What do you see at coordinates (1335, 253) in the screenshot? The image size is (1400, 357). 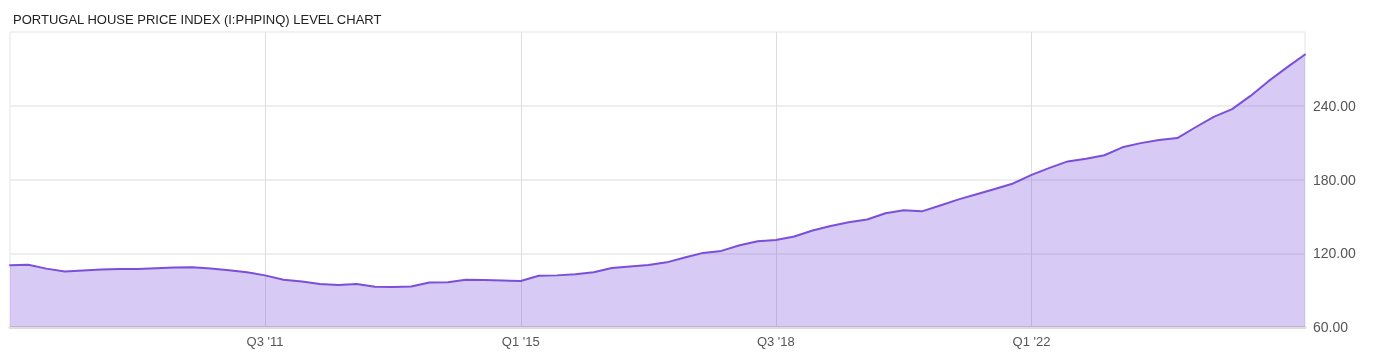 I see `y-tick-label: 120.00` at bounding box center [1335, 253].